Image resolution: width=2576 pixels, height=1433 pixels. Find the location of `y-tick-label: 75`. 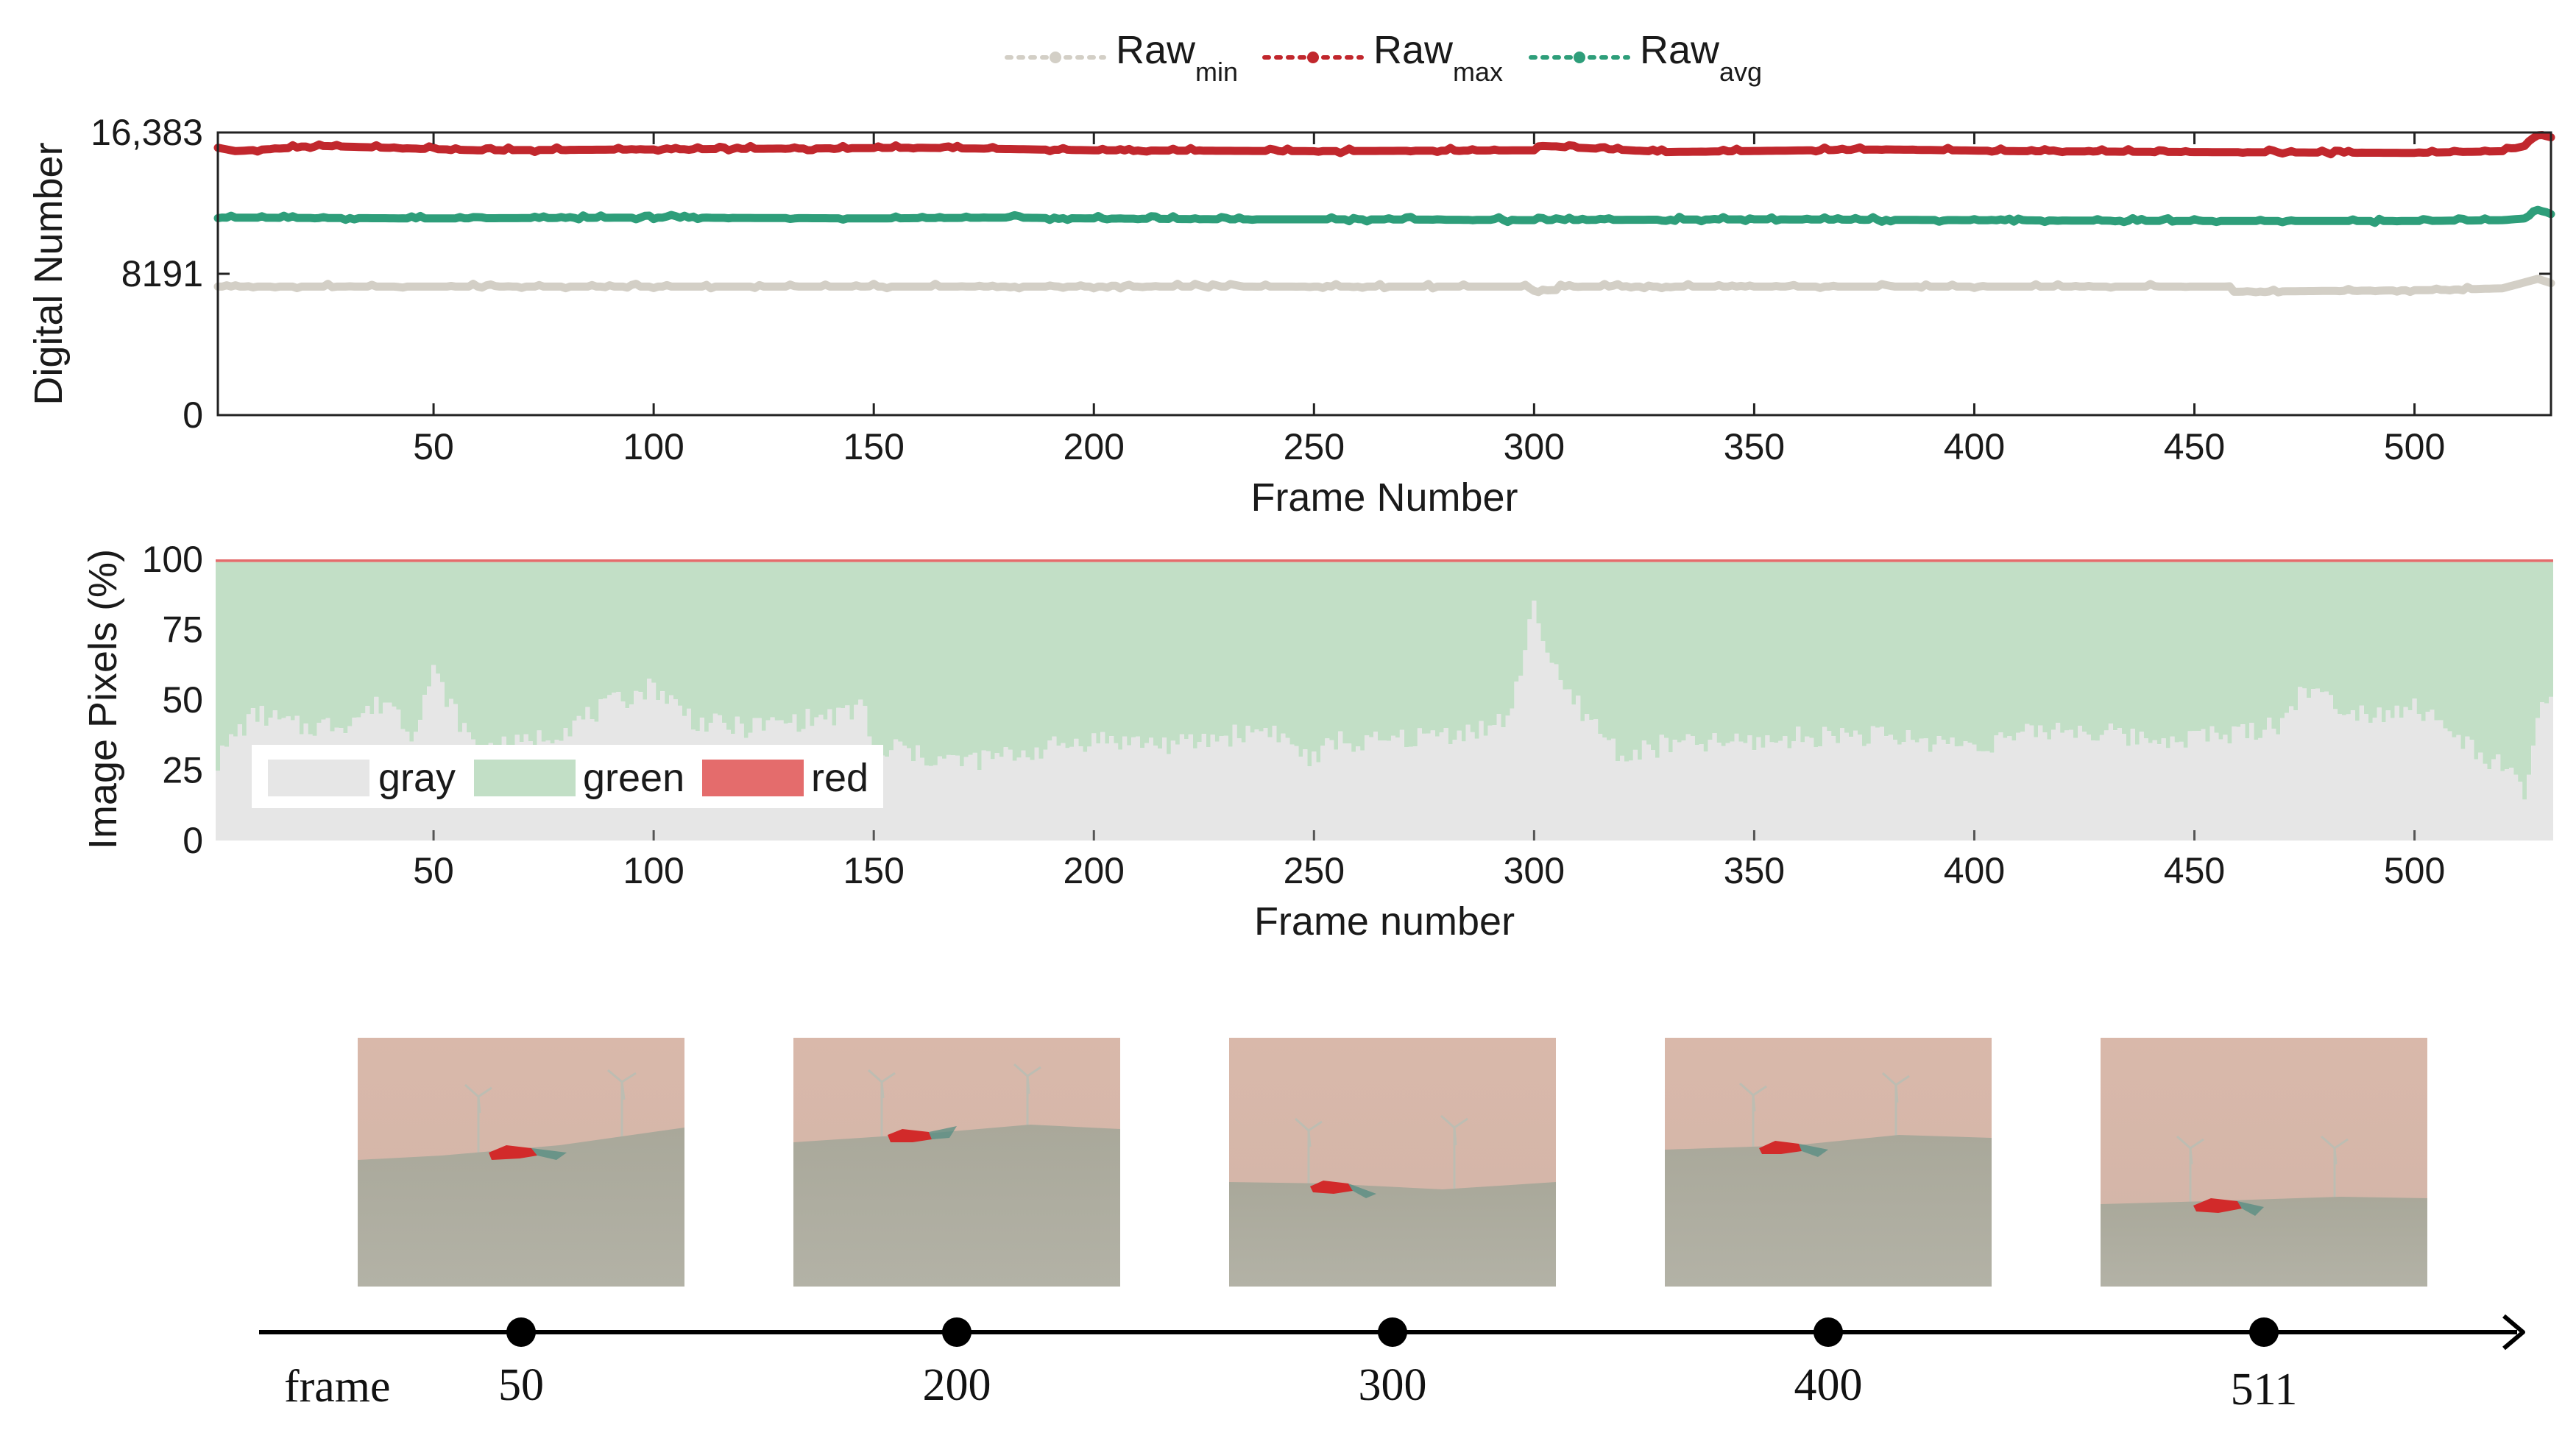

y-tick-label: 75 is located at coordinates (182, 630).